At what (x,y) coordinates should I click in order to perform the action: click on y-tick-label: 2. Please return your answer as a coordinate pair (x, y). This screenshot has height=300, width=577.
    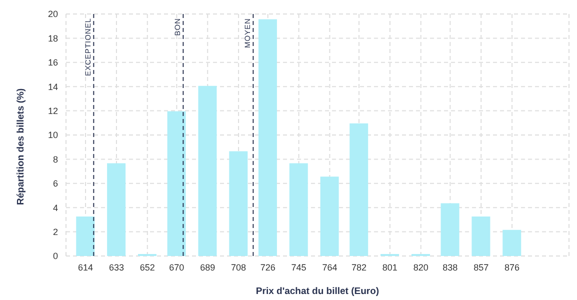
    Looking at the image, I should click on (55, 231).